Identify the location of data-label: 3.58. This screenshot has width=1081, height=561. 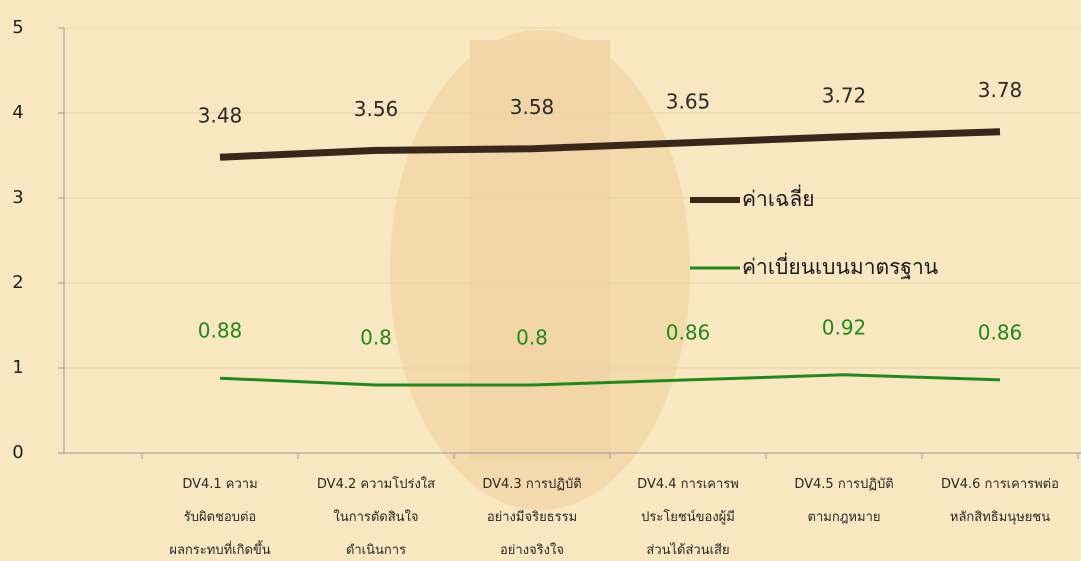
(532, 107).